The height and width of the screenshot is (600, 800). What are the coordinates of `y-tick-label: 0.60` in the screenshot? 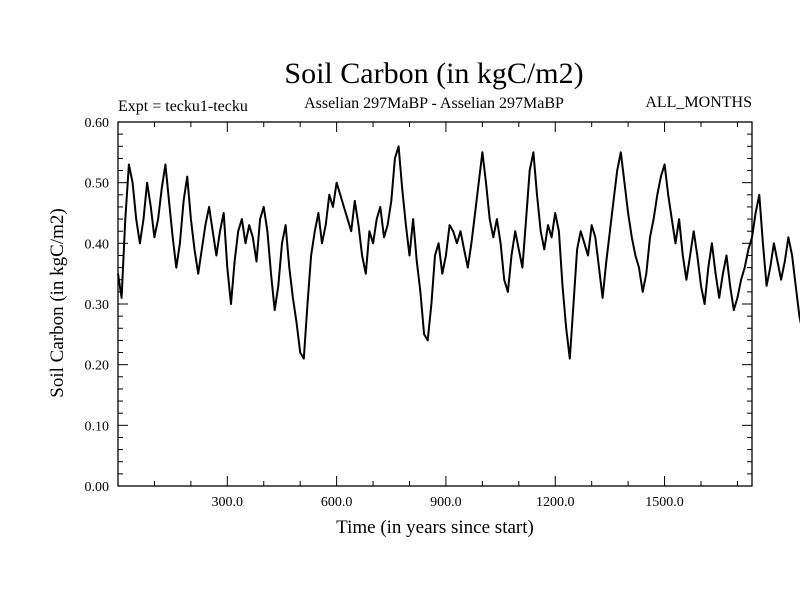 It's located at (97, 123).